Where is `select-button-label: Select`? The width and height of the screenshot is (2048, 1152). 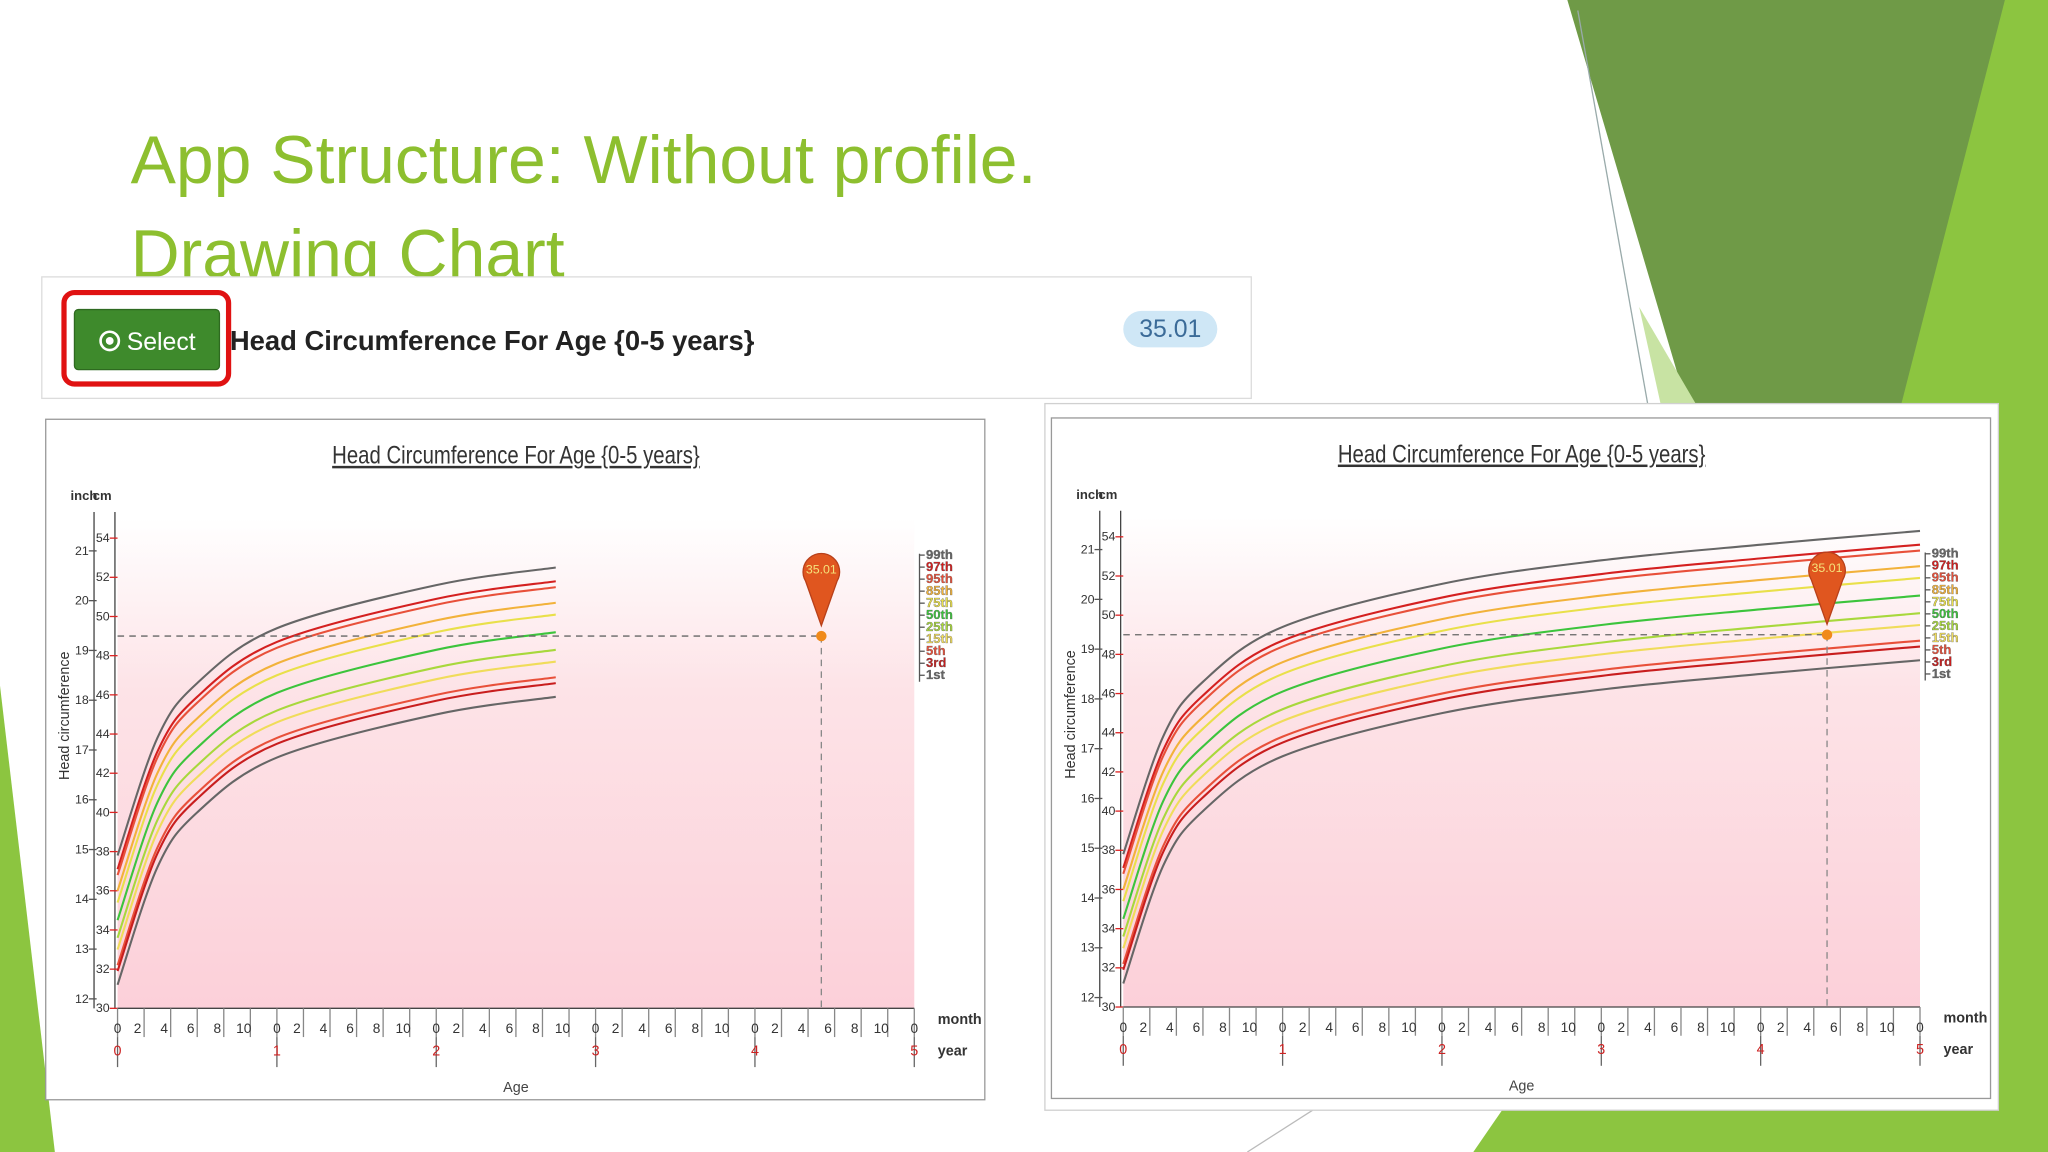
select-button-label: Select is located at coordinates (161, 342).